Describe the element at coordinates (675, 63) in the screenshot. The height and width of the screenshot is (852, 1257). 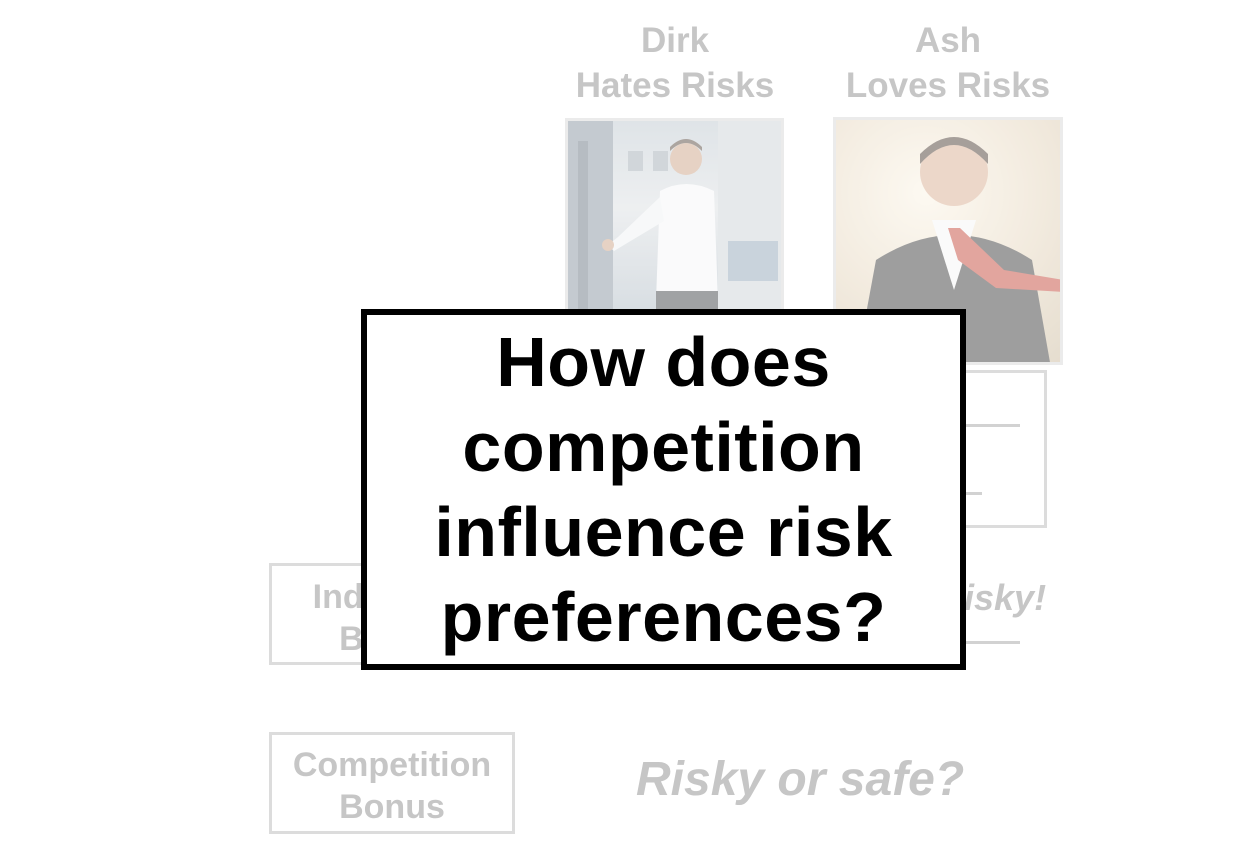
I see `dirk-label: Dirk Hates Risks` at that location.